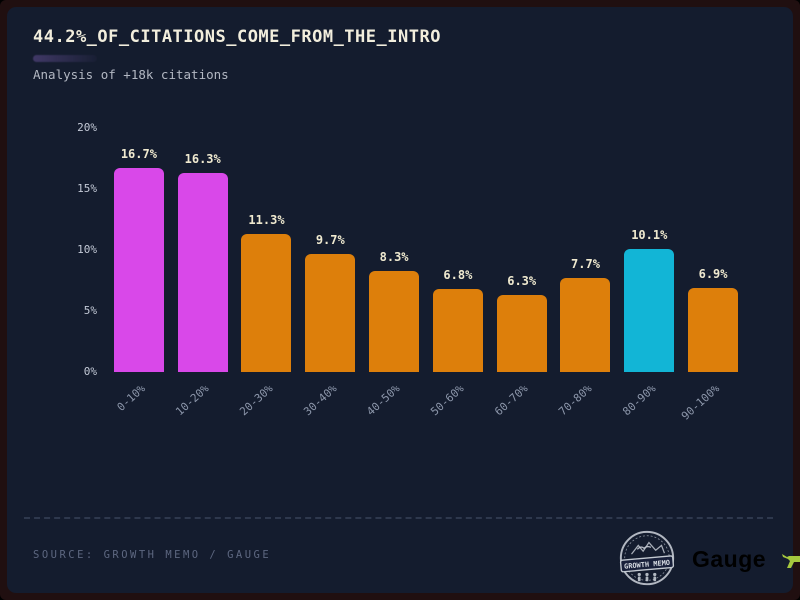 The width and height of the screenshot is (800, 600). Describe the element at coordinates (266, 220) in the screenshot. I see `bar-value-label: 11.3%` at that location.